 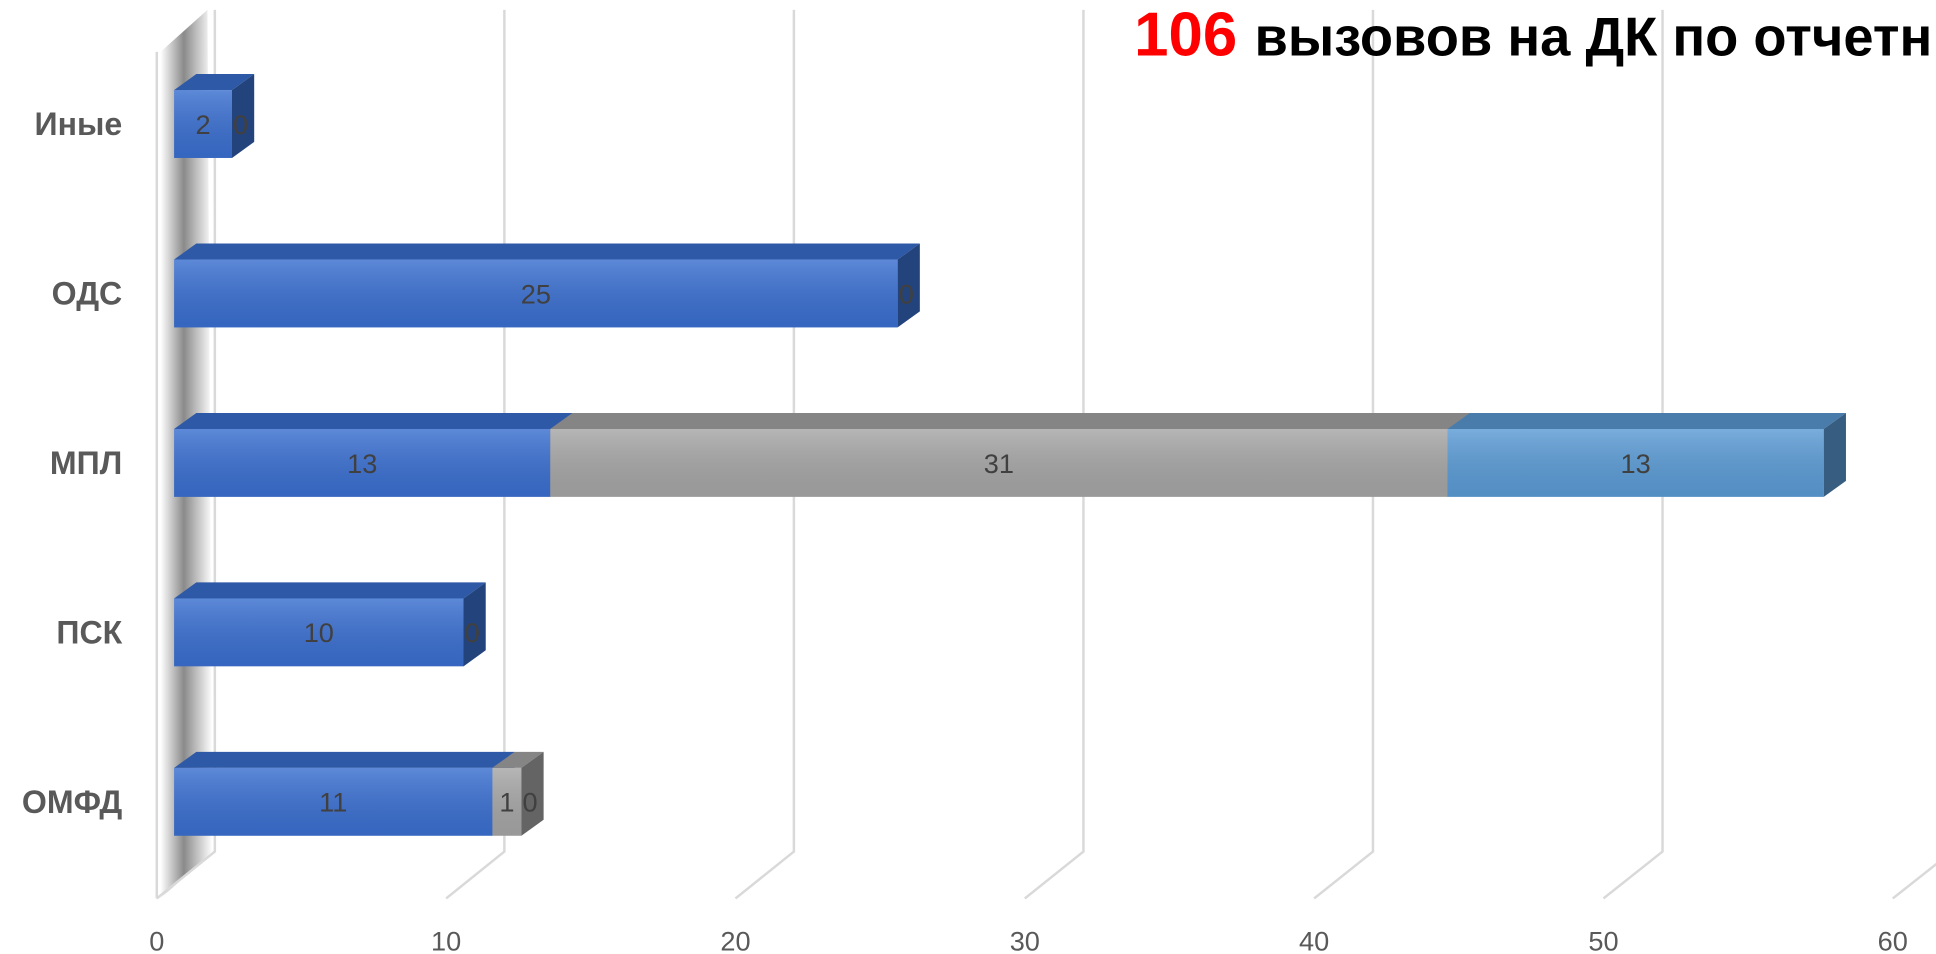 I want to click on value-label: 1, so click(x=506, y=802).